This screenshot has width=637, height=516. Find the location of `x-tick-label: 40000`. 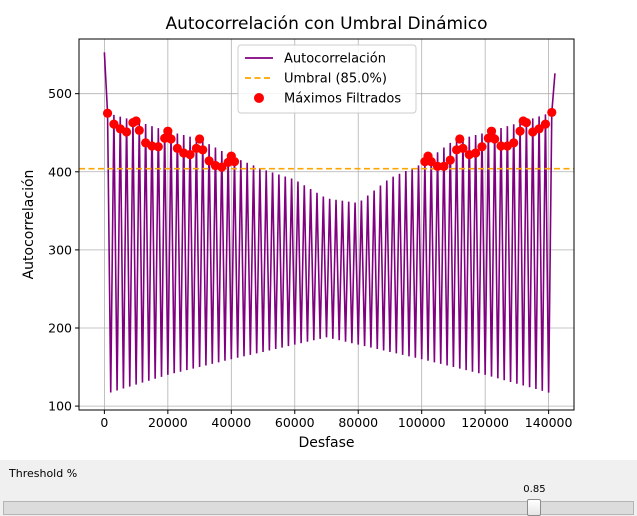

x-tick-label: 40000 is located at coordinates (231, 422).